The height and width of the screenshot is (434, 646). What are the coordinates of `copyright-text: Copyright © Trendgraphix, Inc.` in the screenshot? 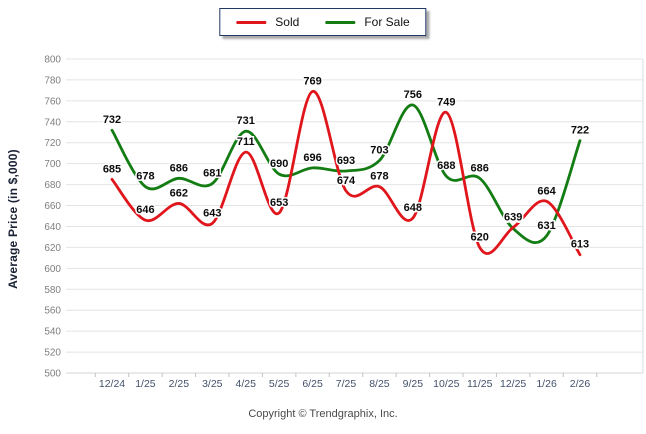 It's located at (323, 414).